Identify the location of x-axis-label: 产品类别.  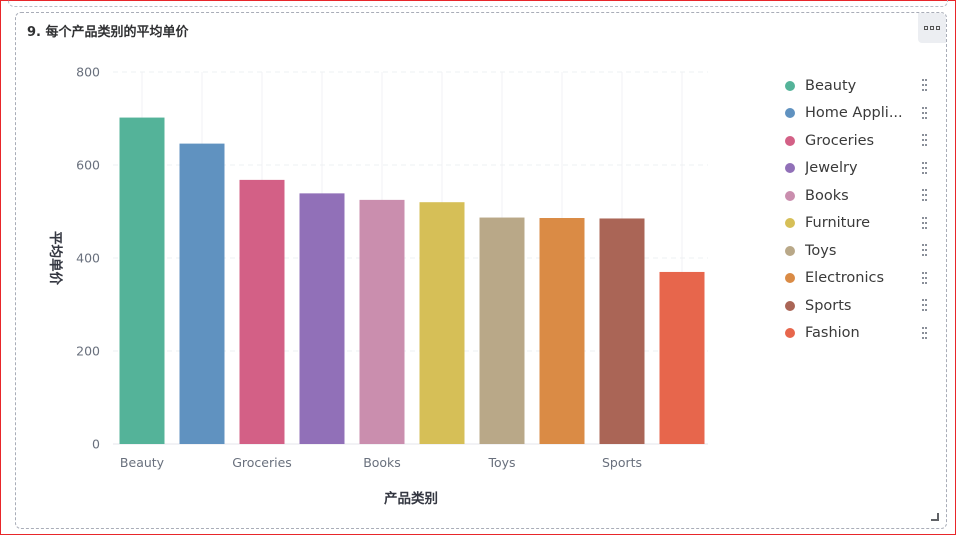
(411, 498).